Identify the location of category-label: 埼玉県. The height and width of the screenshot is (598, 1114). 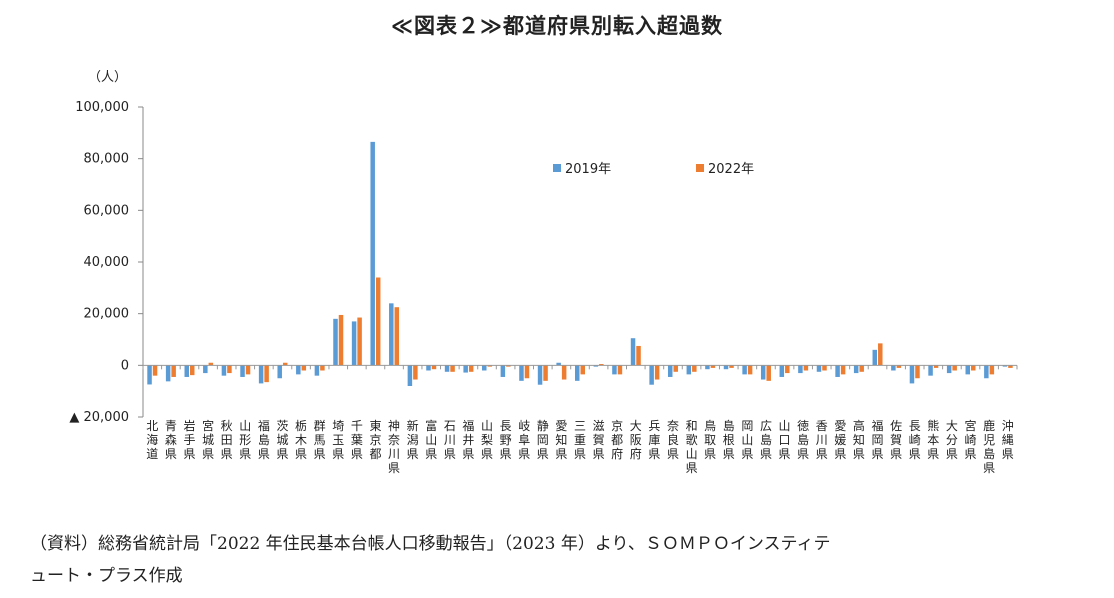
(338, 440).